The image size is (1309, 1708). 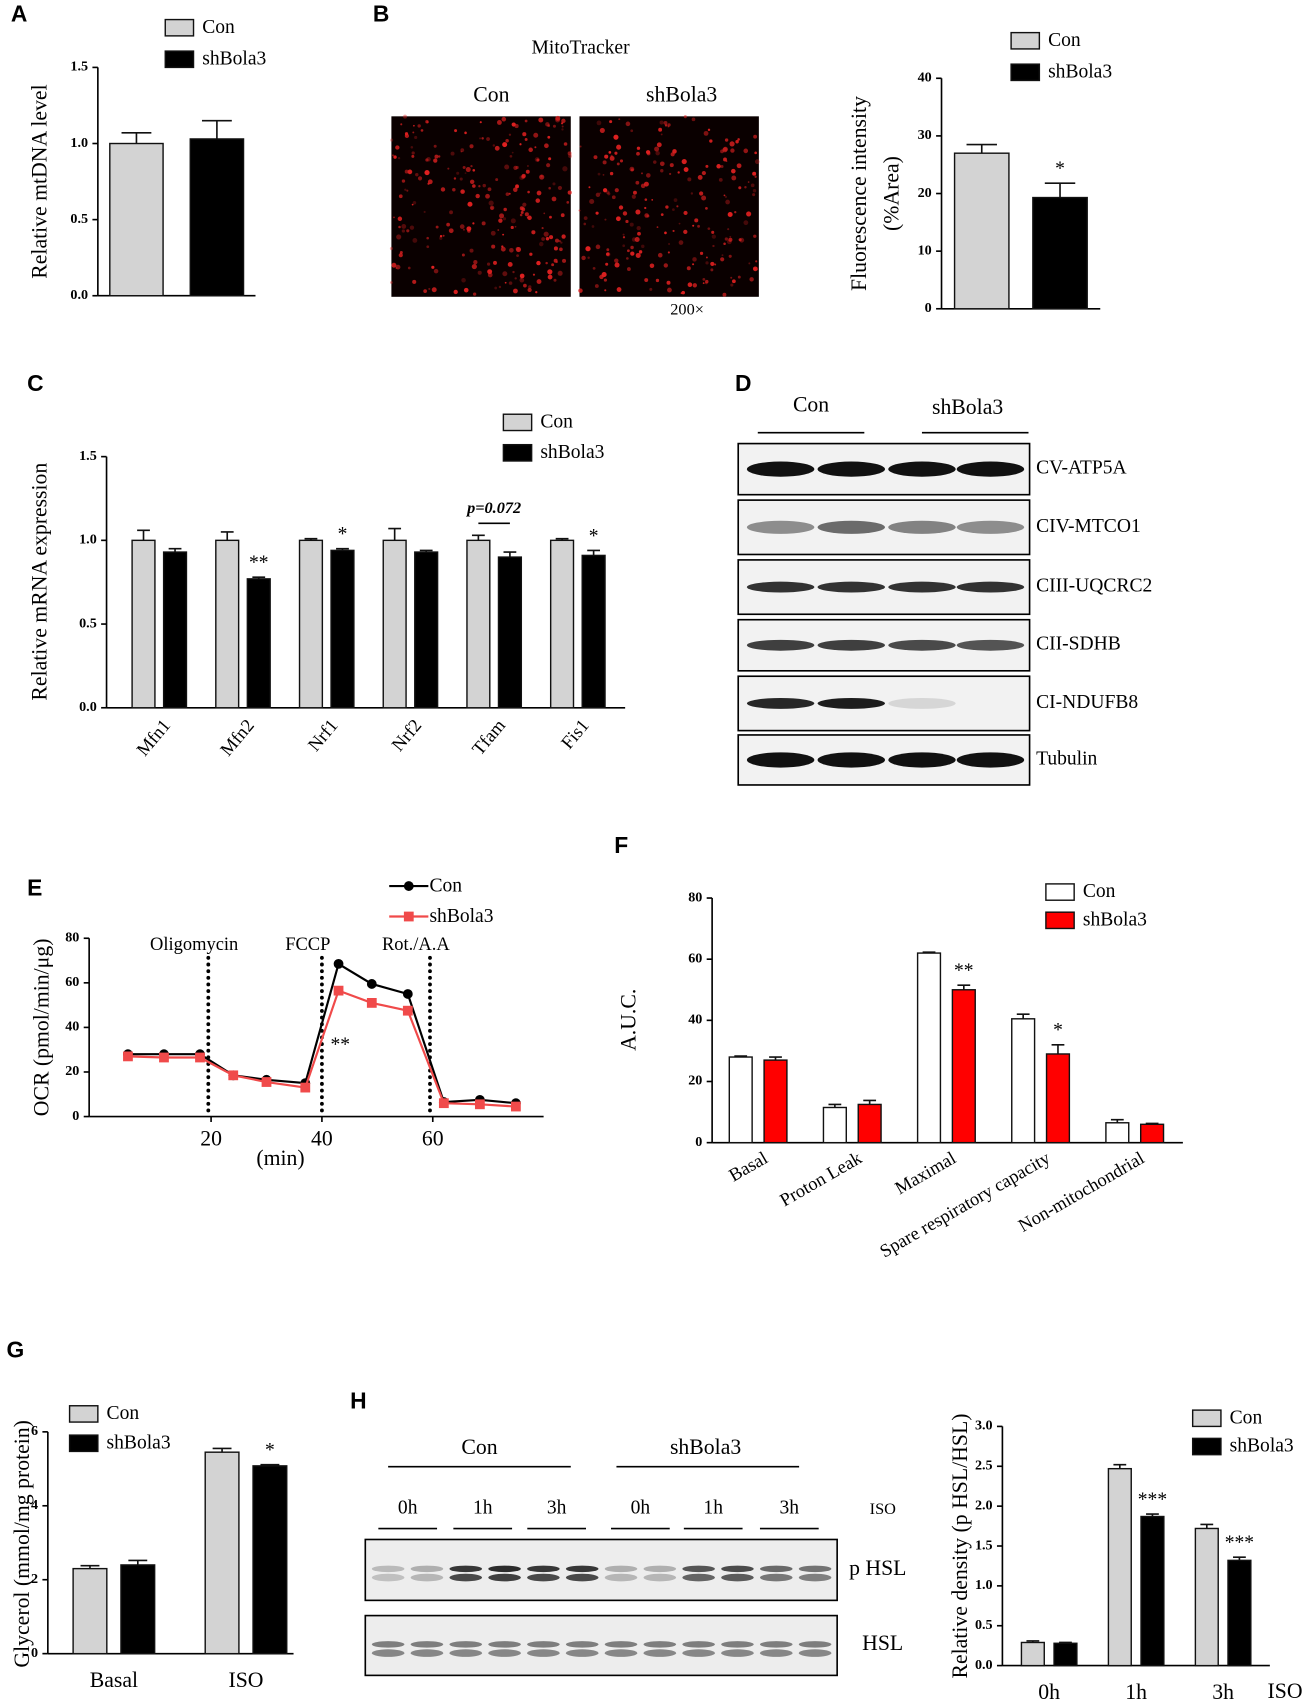 I want to click on x-tick-label: 0h, so click(x=1049, y=1692).